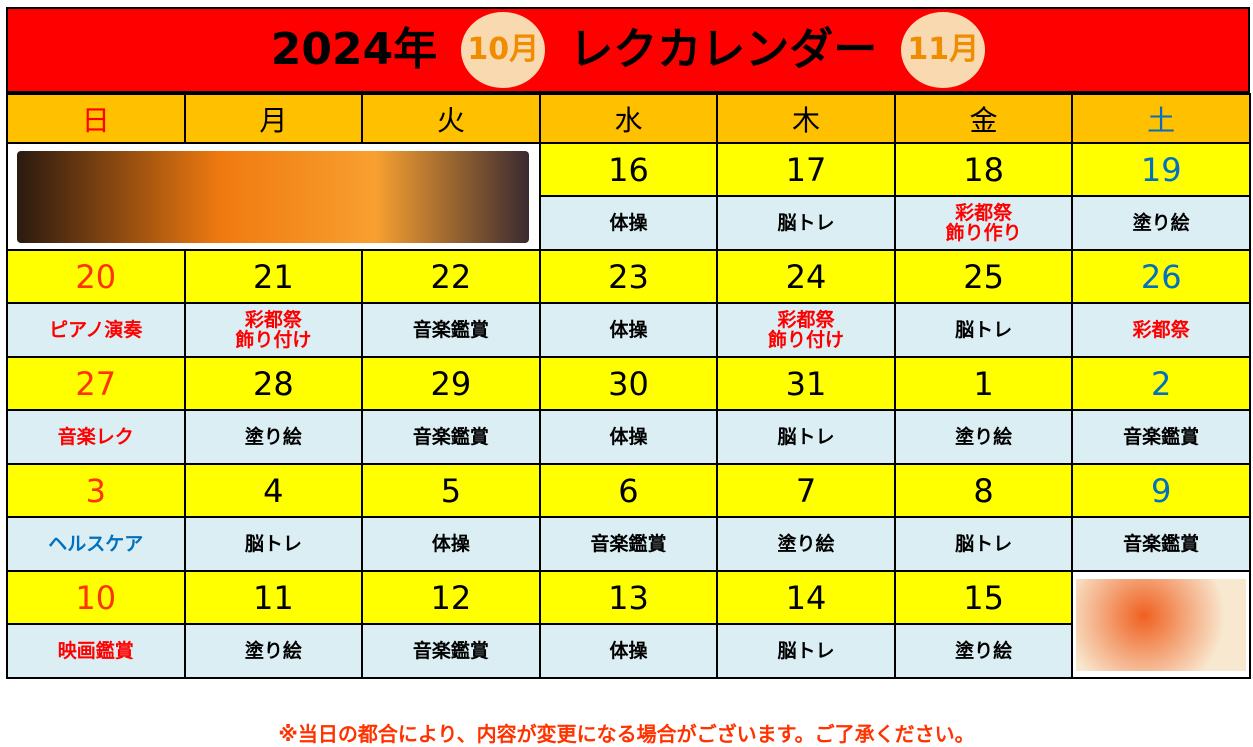  I want to click on date-cell: 19, so click(1161, 169).